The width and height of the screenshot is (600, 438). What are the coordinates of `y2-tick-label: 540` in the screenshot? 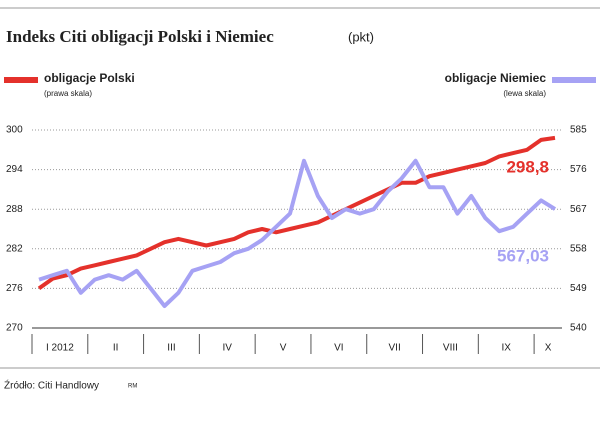 It's located at (578, 328).